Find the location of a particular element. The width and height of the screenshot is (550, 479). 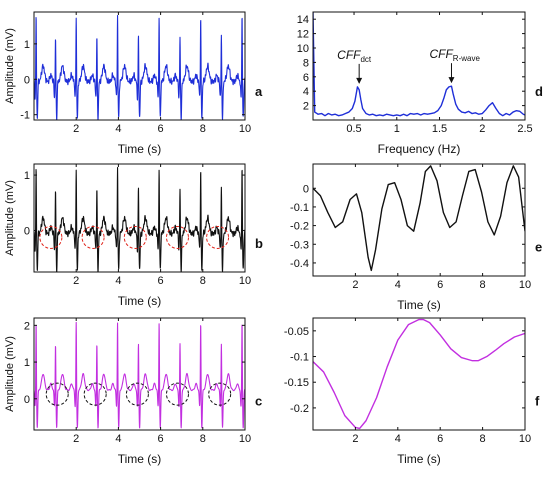

y-tick-label-e: -0.2 is located at coordinates (299, 227).